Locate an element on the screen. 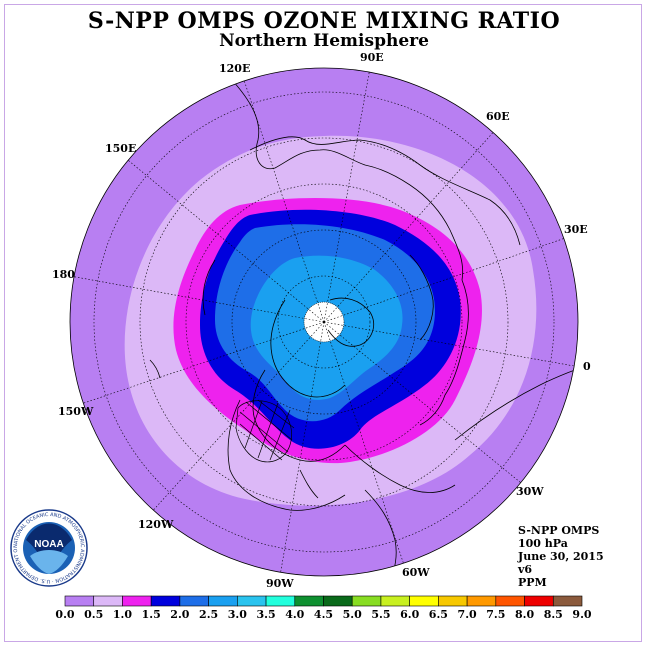 This screenshot has height=648, width=648. info-instrument: S-NPP OMPS is located at coordinates (559, 530).